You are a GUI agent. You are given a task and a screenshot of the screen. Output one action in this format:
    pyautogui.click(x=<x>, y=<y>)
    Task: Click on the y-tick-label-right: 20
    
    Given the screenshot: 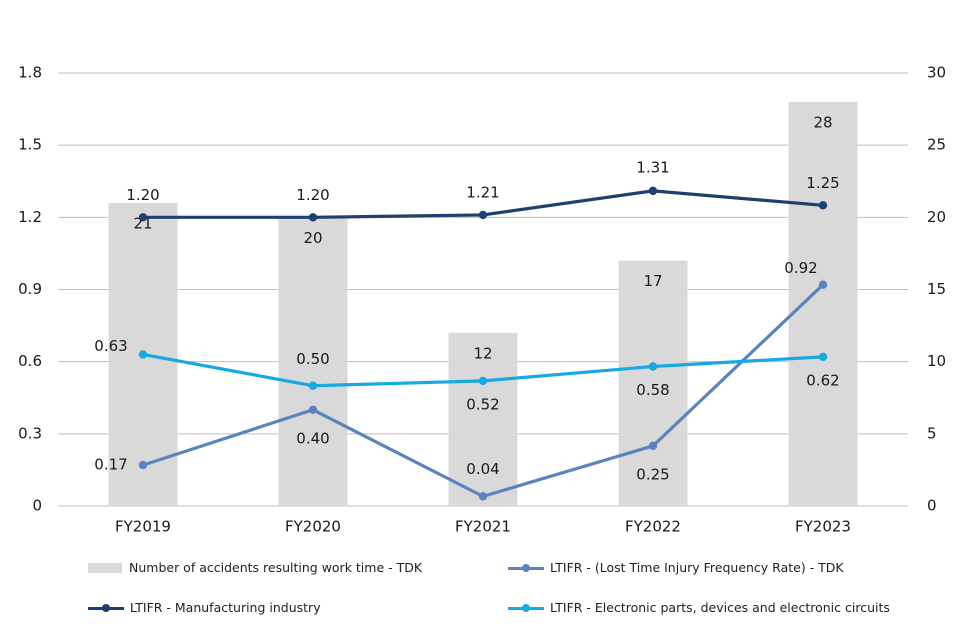 What is the action you would take?
    pyautogui.click(x=936, y=217)
    